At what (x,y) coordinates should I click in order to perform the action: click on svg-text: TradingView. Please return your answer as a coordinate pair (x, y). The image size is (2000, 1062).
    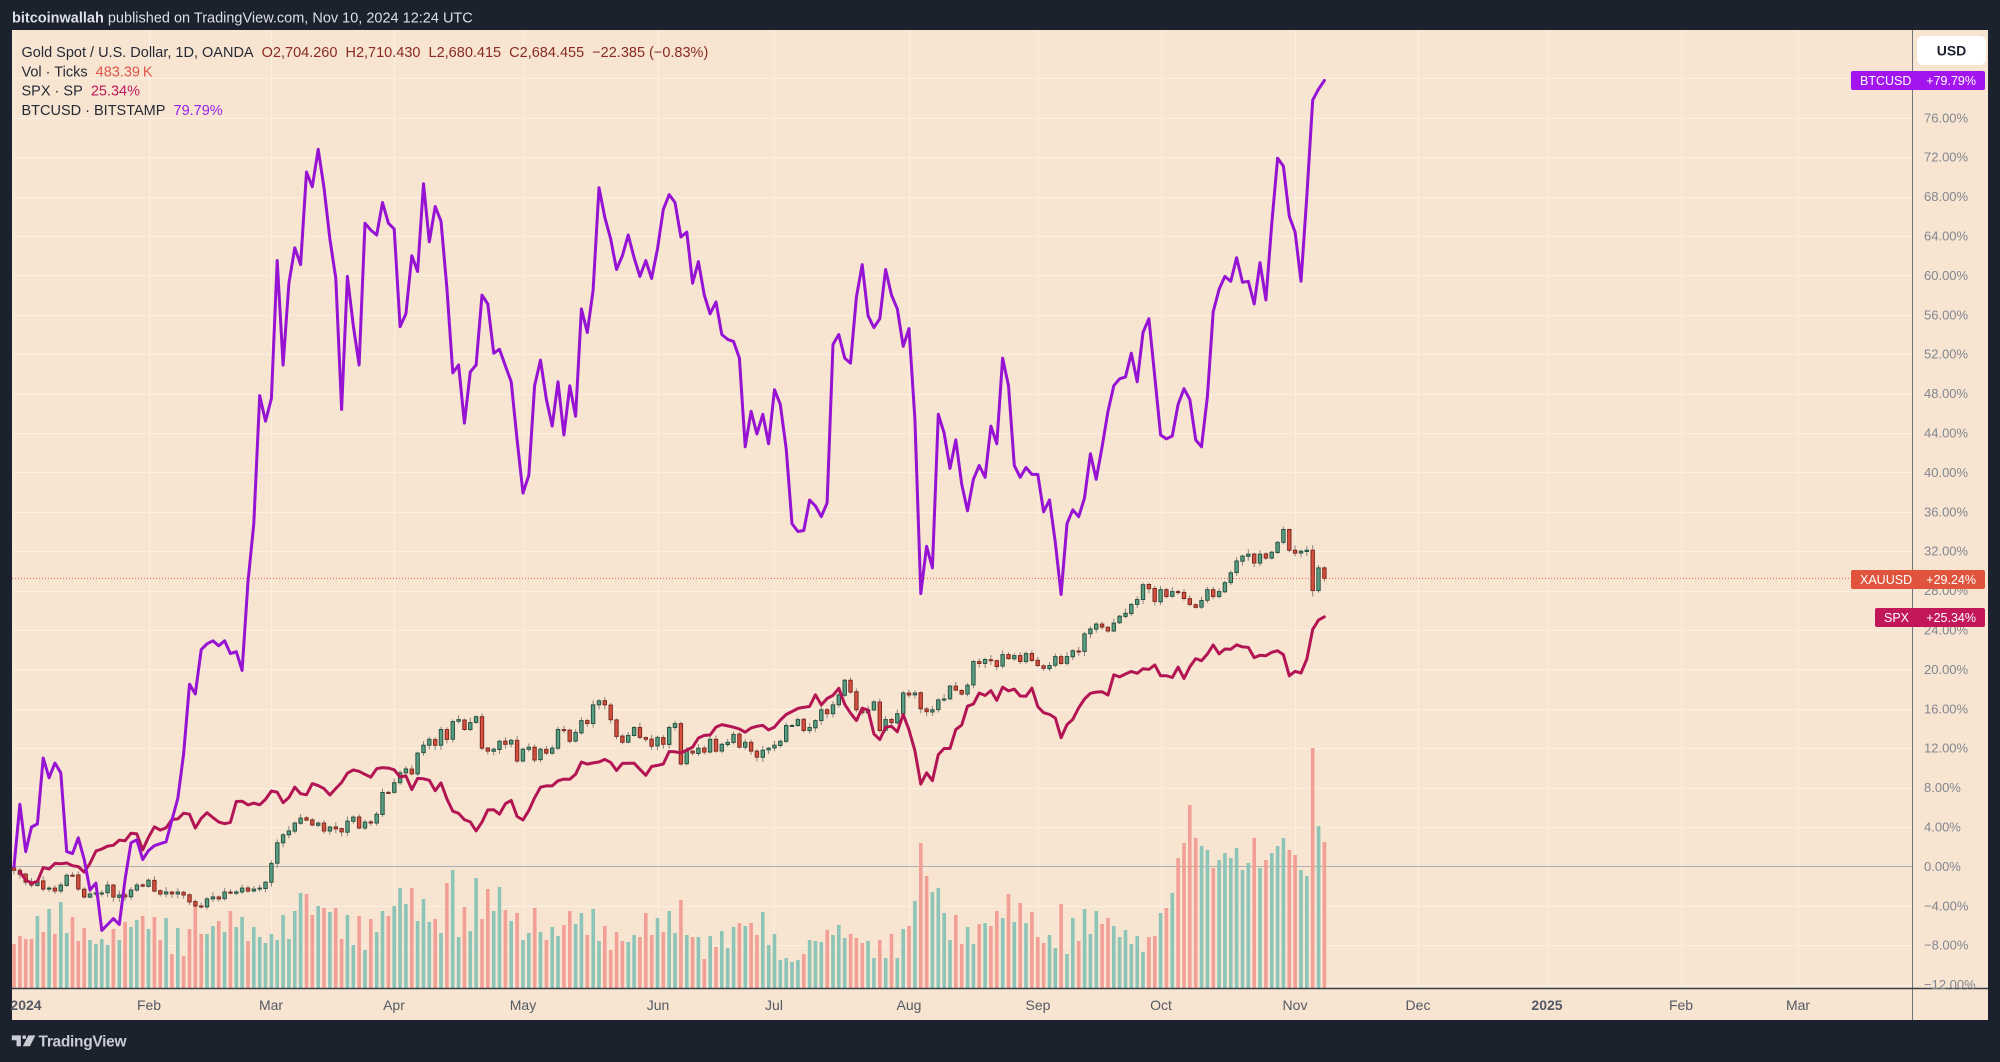
    Looking at the image, I should click on (83, 1042).